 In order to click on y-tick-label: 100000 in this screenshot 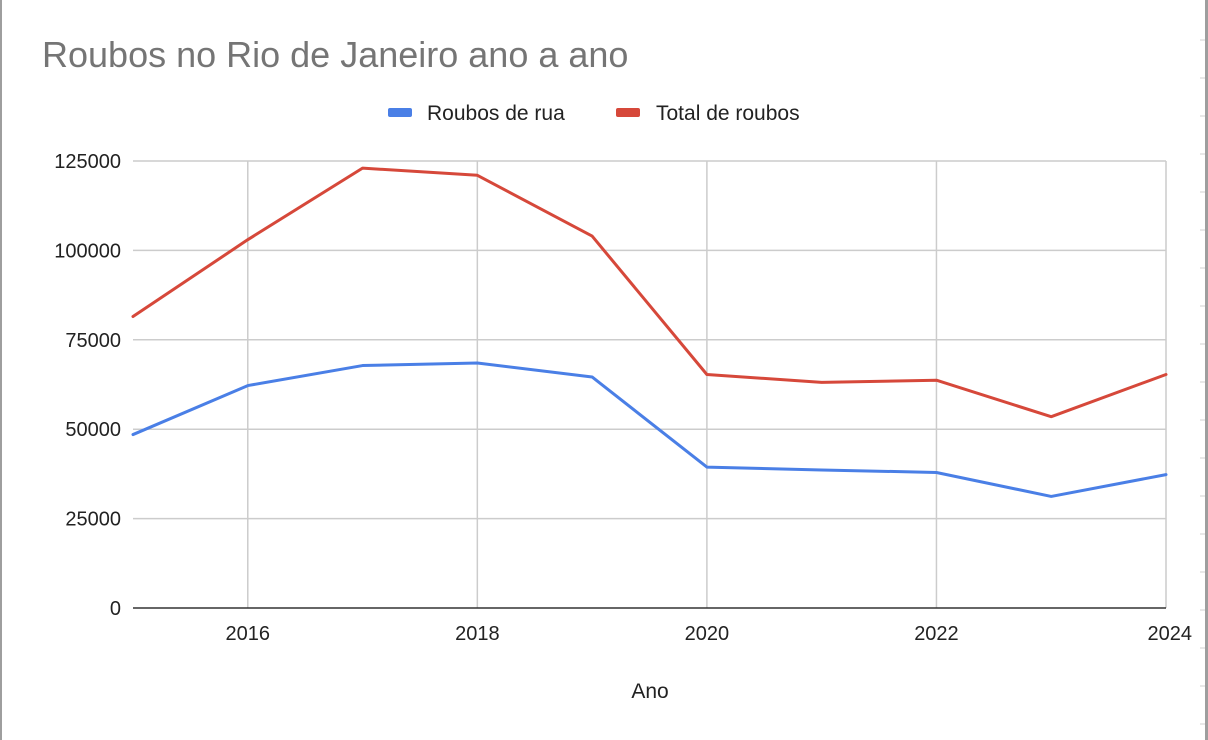, I will do `click(87, 251)`.